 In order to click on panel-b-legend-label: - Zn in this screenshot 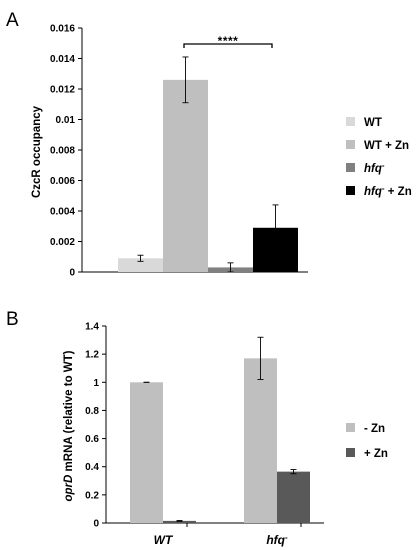, I will do `click(374, 429)`.